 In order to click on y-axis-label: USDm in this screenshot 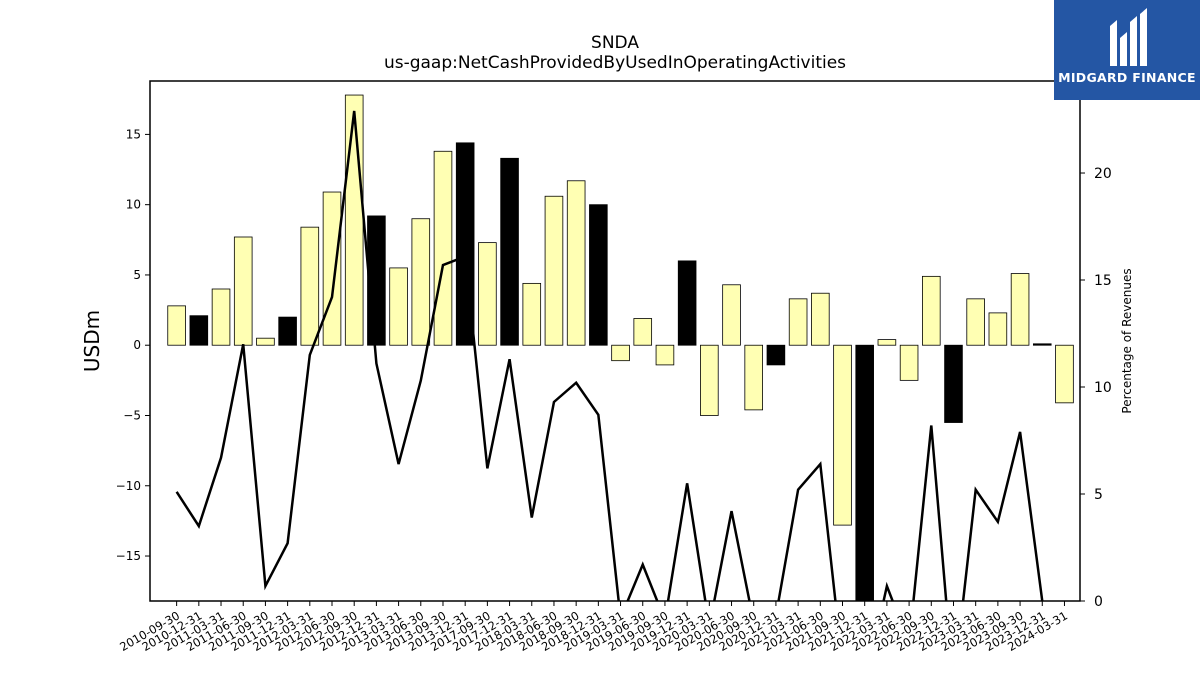, I will do `click(92, 341)`.